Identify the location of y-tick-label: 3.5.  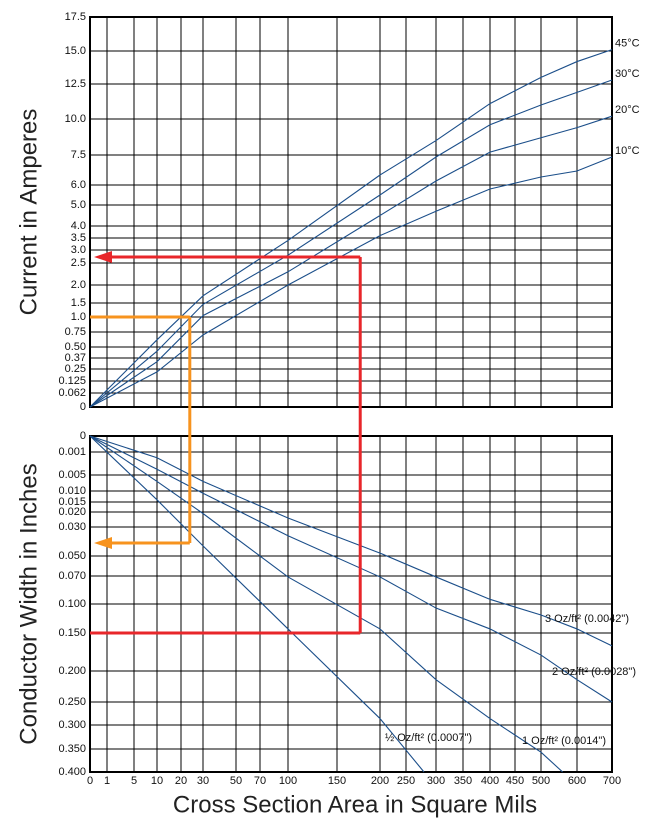
(78, 238).